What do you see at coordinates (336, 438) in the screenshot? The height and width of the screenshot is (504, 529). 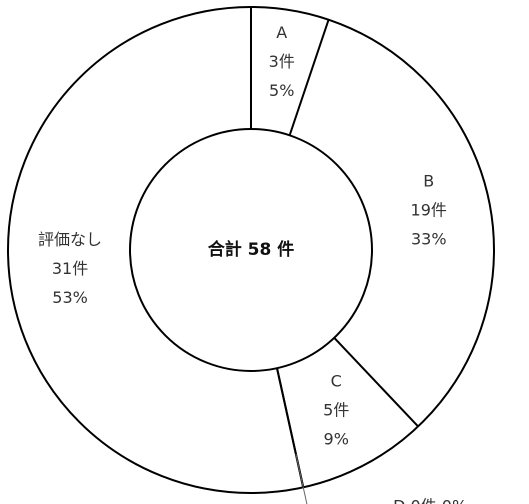 I see `slice-percent-label: 9%` at bounding box center [336, 438].